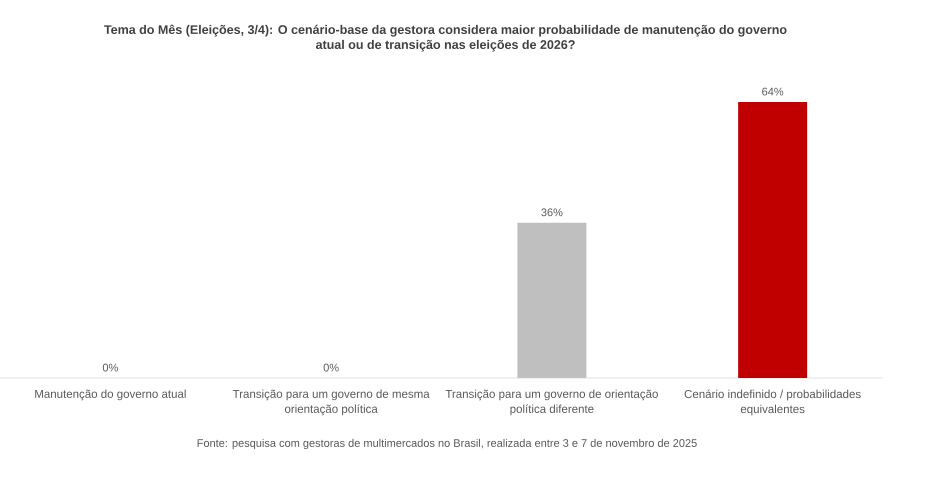  What do you see at coordinates (552, 403) in the screenshot?
I see `x-tick-label: Transição para um governo de orientação política diferente` at bounding box center [552, 403].